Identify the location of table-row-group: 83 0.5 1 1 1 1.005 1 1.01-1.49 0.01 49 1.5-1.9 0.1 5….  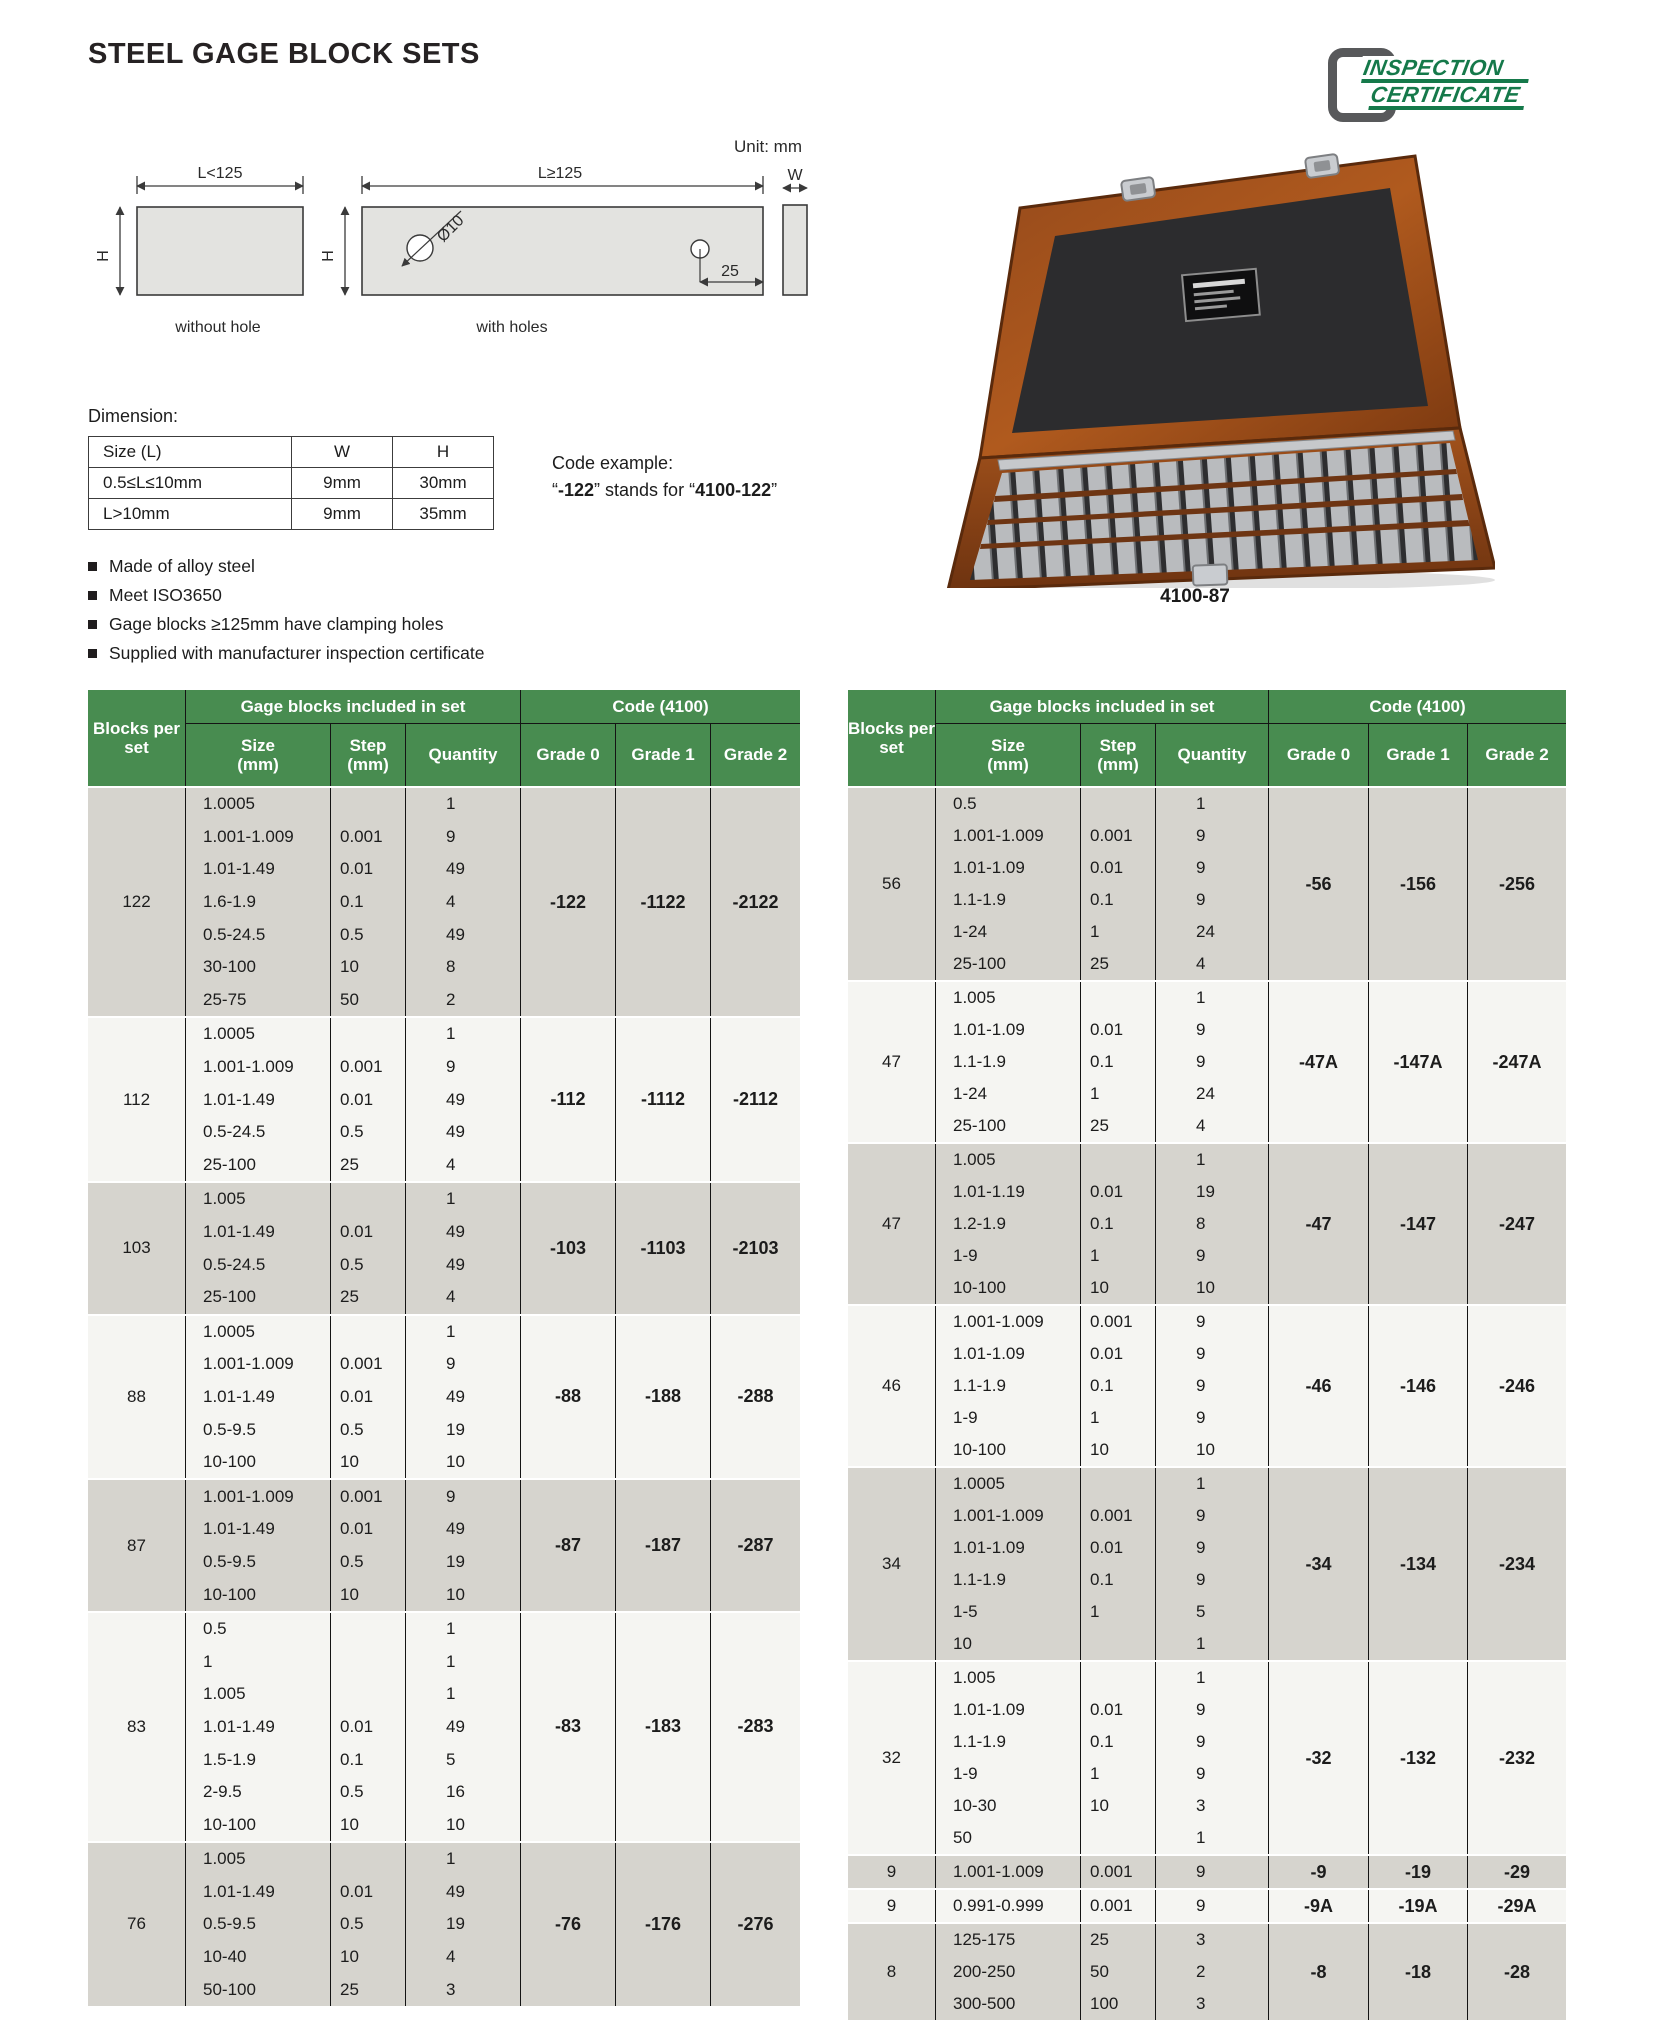
(444, 1726).